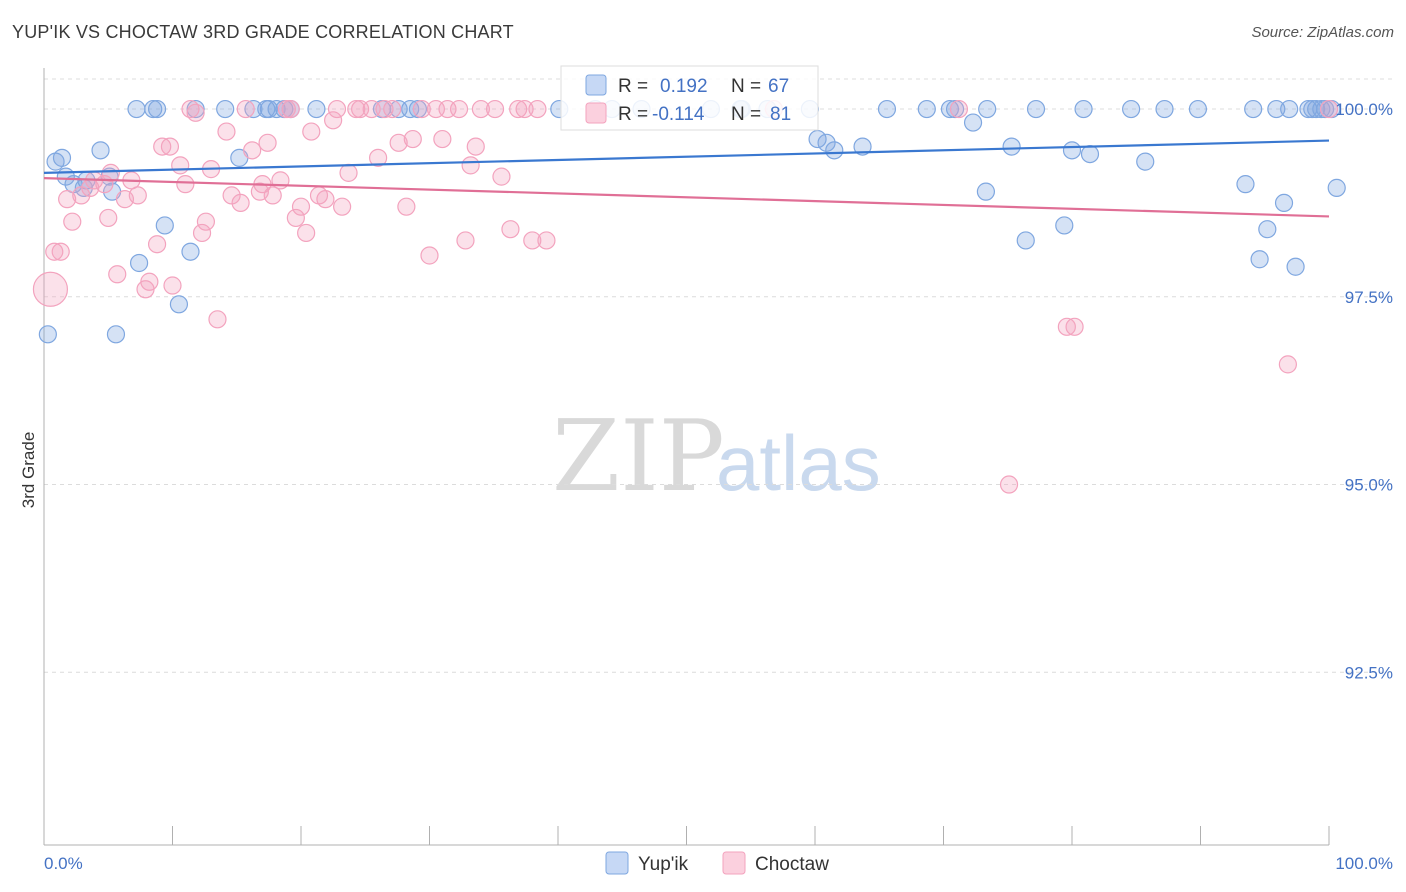 The width and height of the screenshot is (1406, 892). What do you see at coordinates (689, 98) in the screenshot?
I see `stats-legend: R = 0.192 N = 67 R = -0.114 N = 81` at bounding box center [689, 98].